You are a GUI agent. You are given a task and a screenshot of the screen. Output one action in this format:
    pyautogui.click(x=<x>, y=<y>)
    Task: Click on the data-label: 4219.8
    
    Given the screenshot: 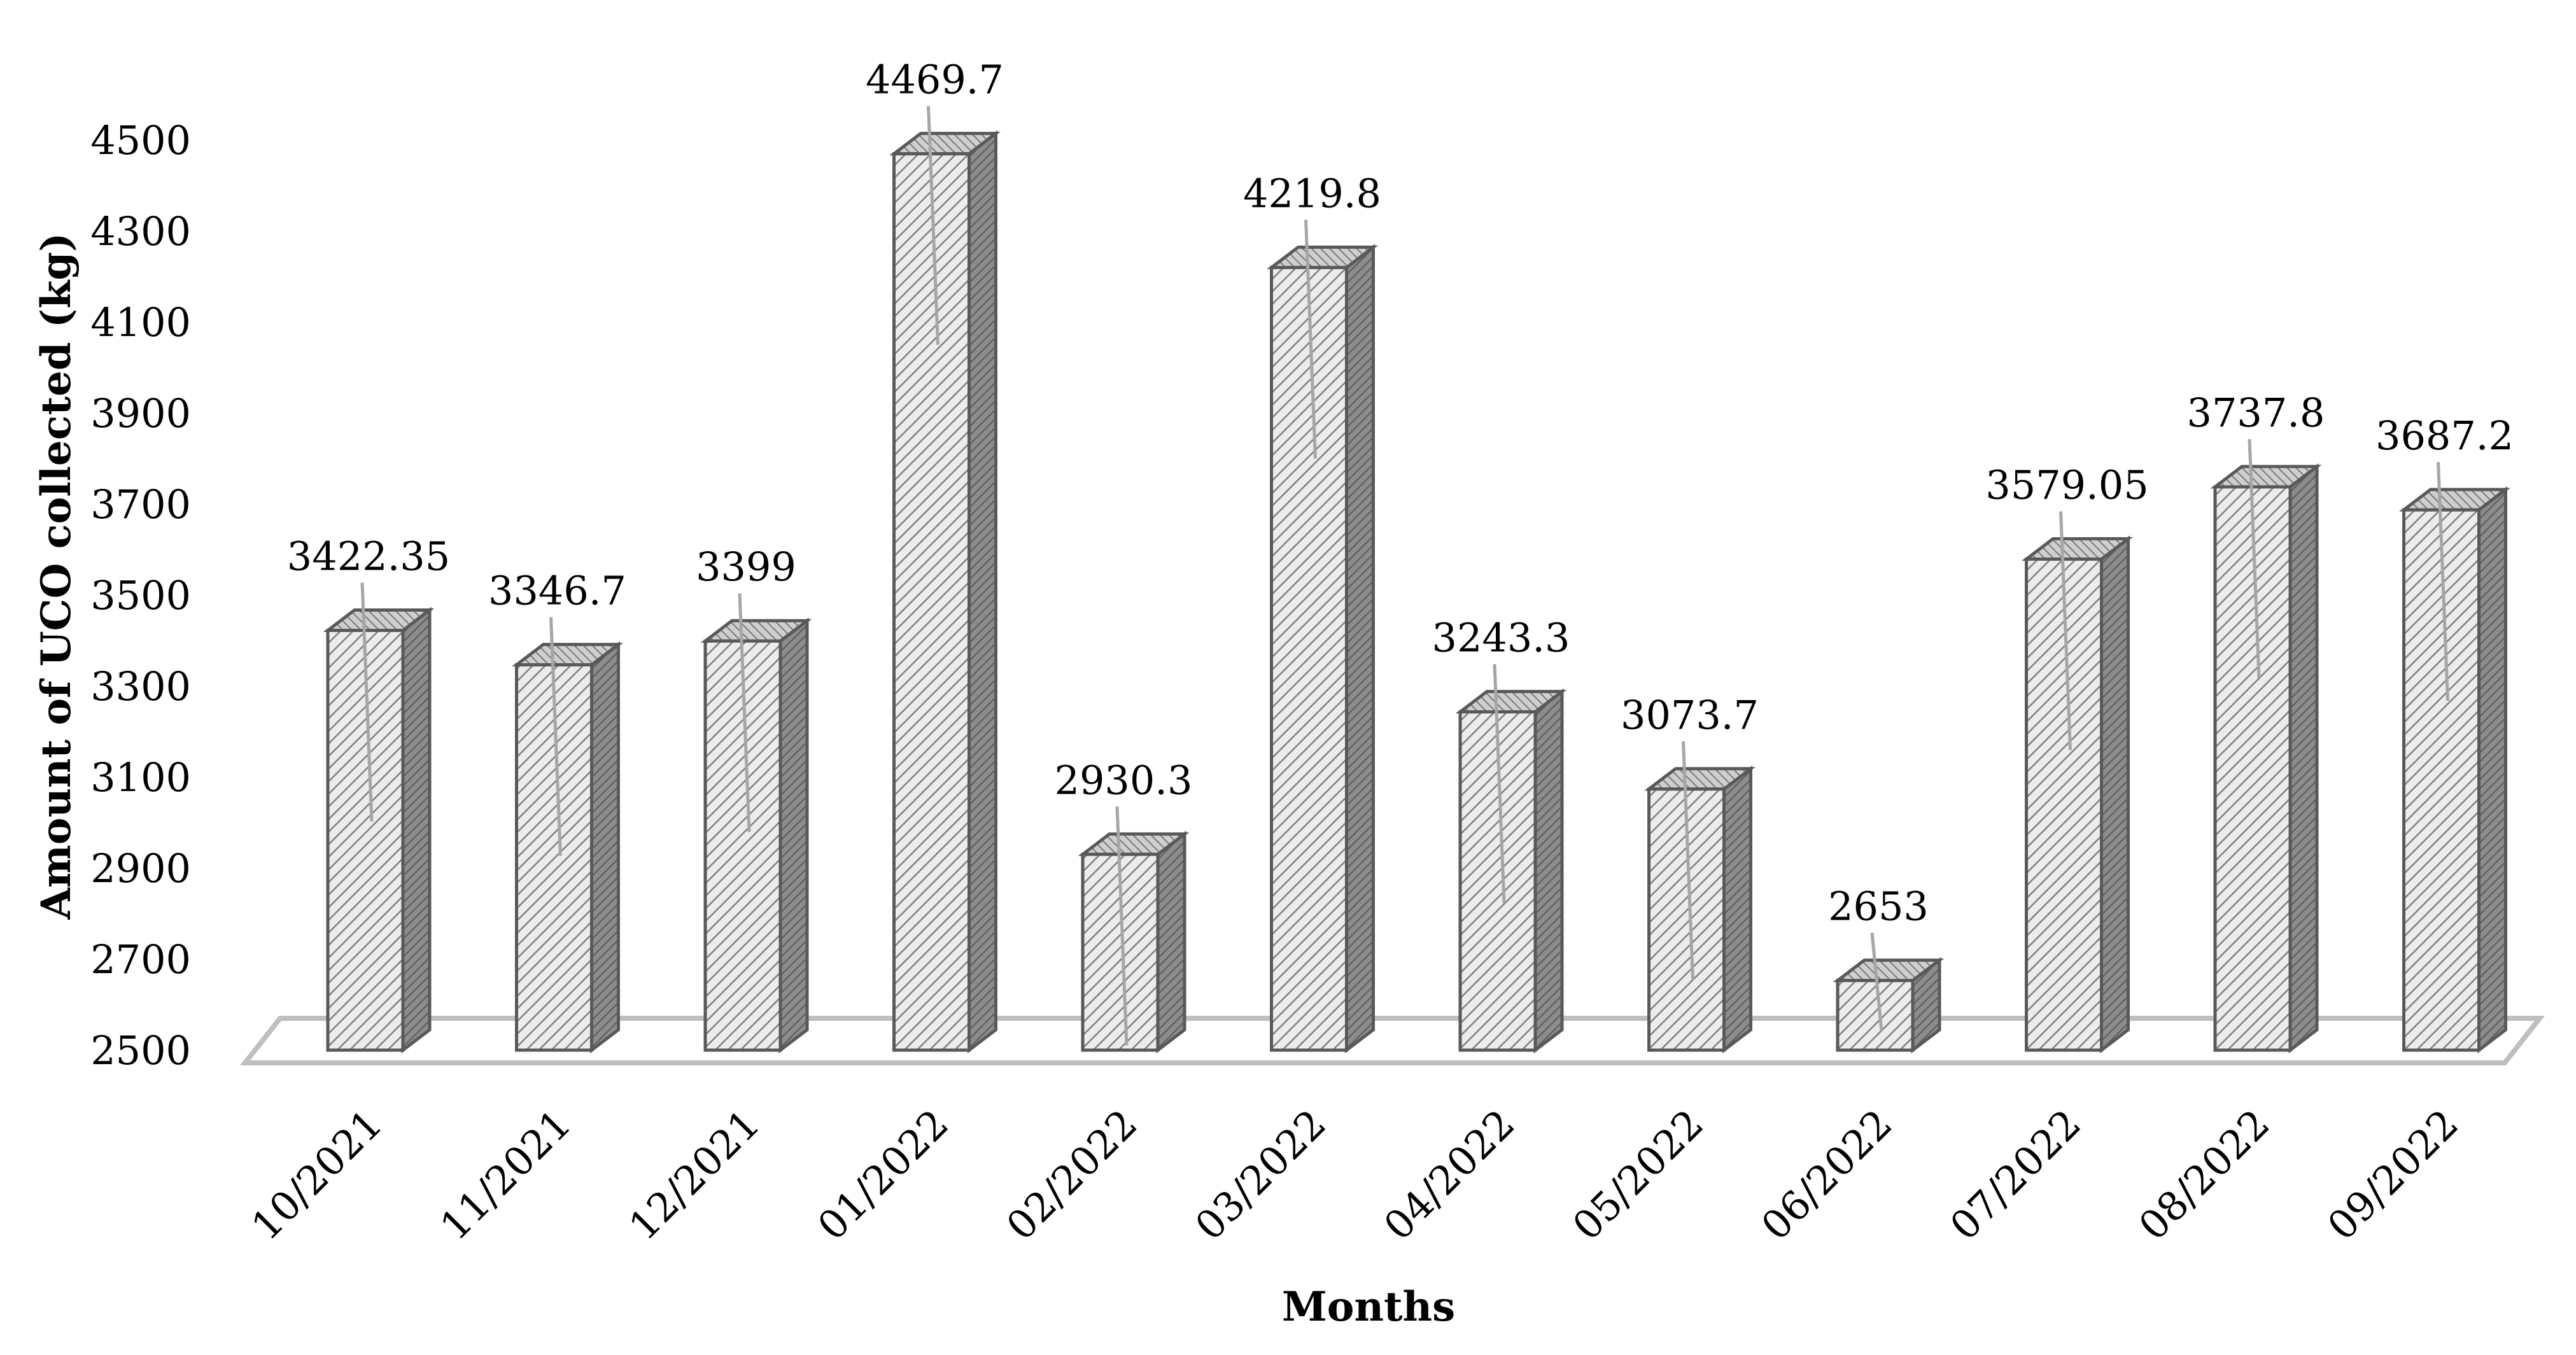 What is the action you would take?
    pyautogui.click(x=1312, y=193)
    